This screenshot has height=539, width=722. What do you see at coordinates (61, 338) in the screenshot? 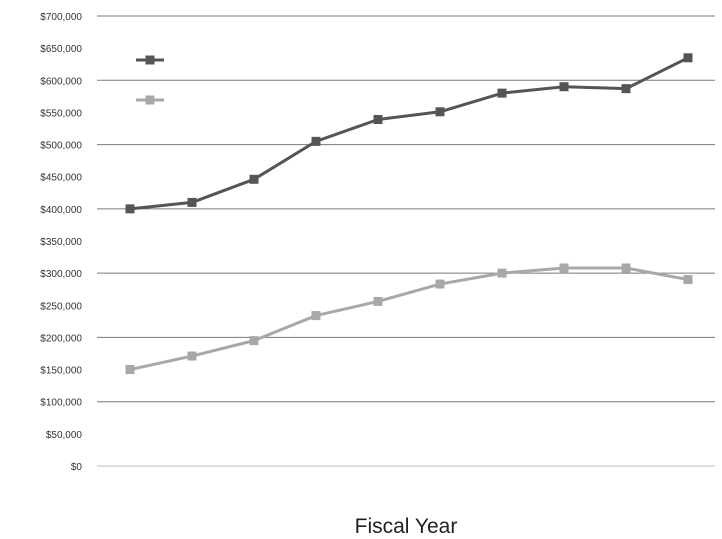
I see `y-tick-label: $200,000` at bounding box center [61, 338].